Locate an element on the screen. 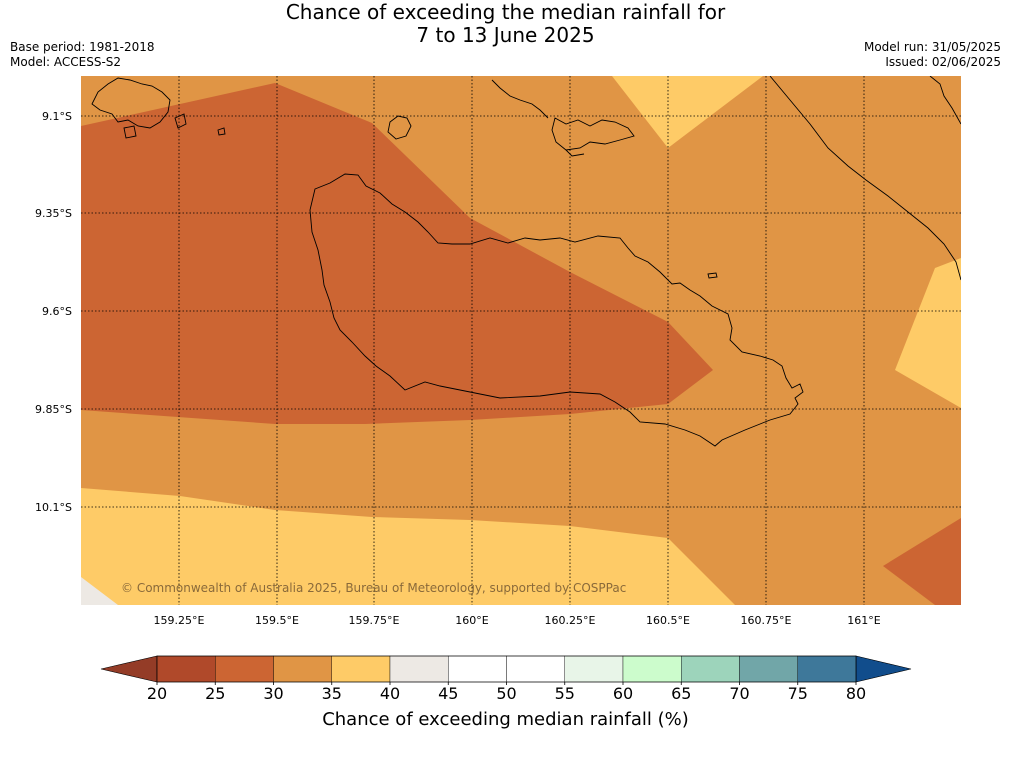  longitude-label: 159.25°E is located at coordinates (179, 620).